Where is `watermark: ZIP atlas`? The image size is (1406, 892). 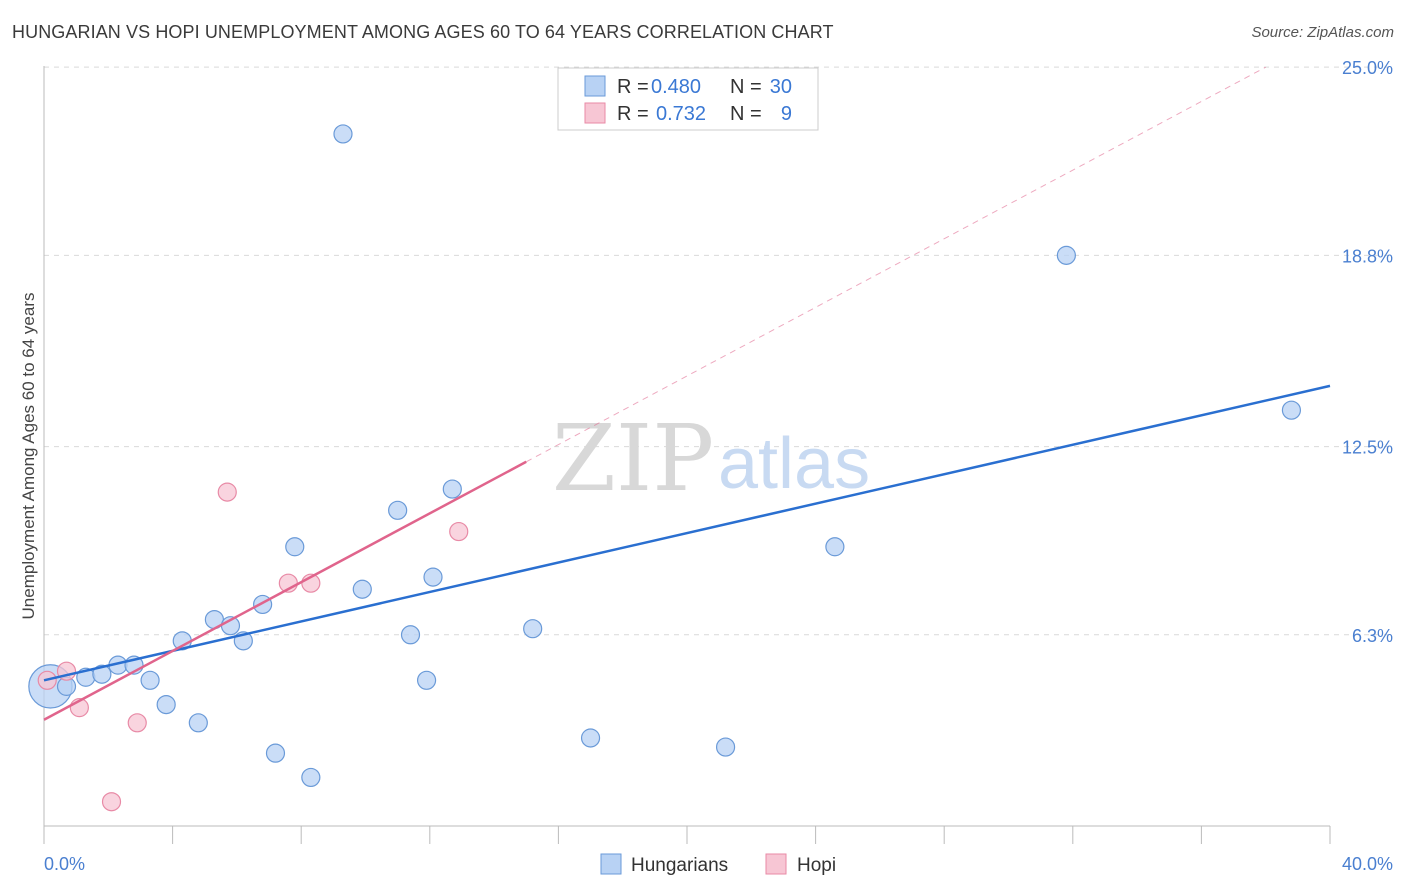 watermark: ZIP atlas is located at coordinates (711, 458).